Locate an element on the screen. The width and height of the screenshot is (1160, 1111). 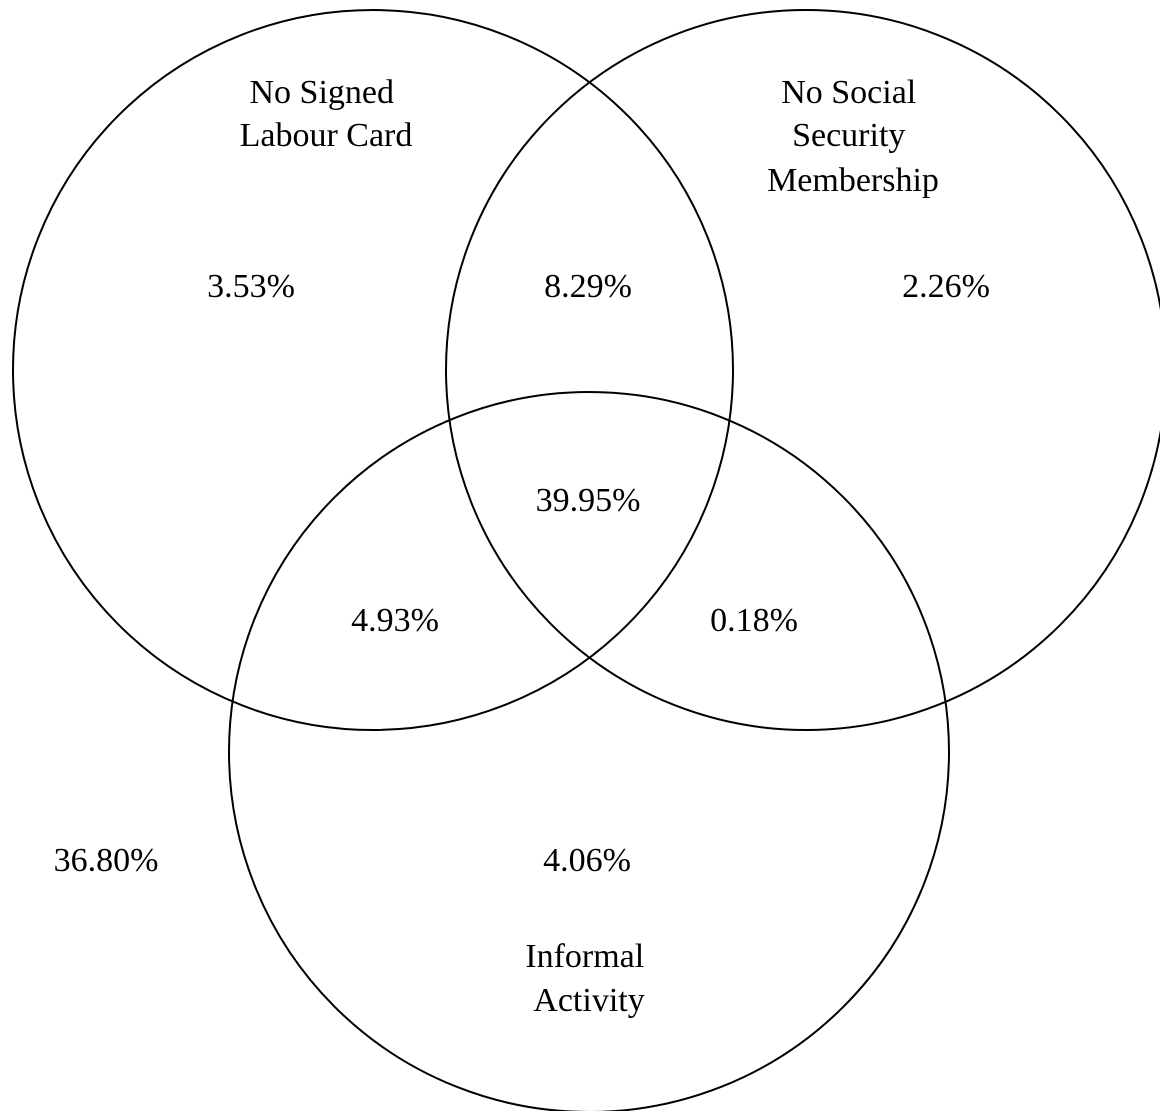
region-value-informal-only: 4.06% is located at coordinates (587, 860).